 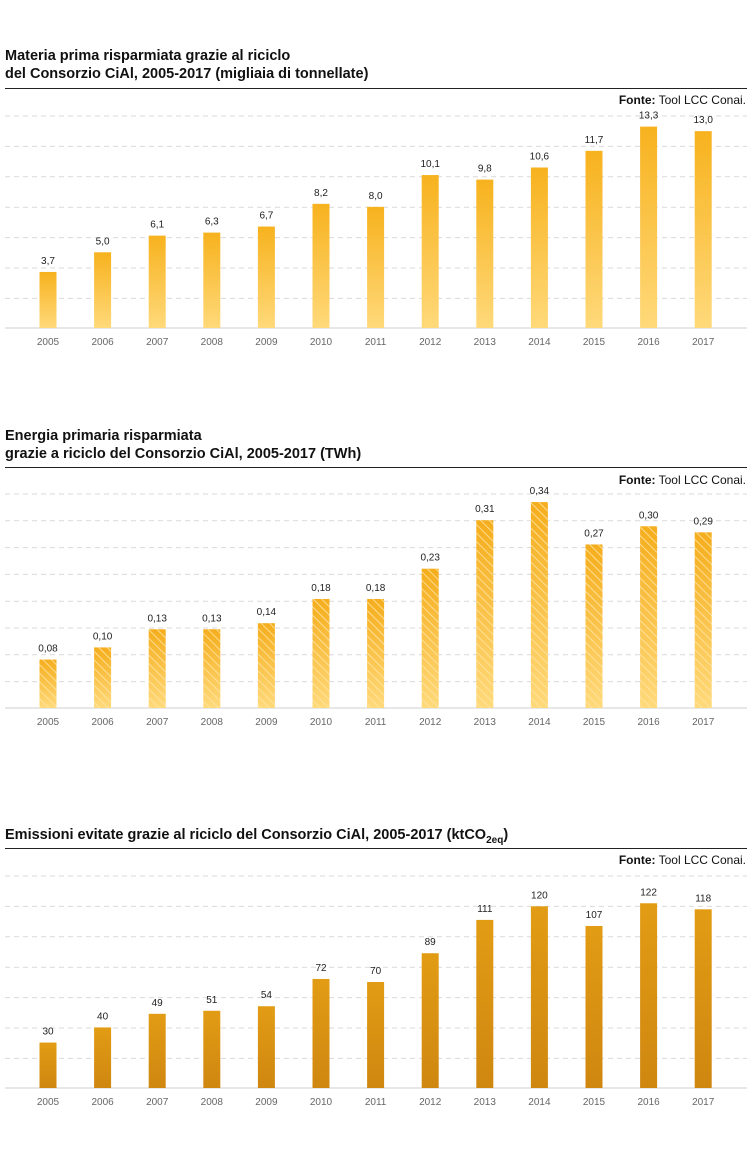 What do you see at coordinates (321, 968) in the screenshot?
I see `data-label-2010: 72` at bounding box center [321, 968].